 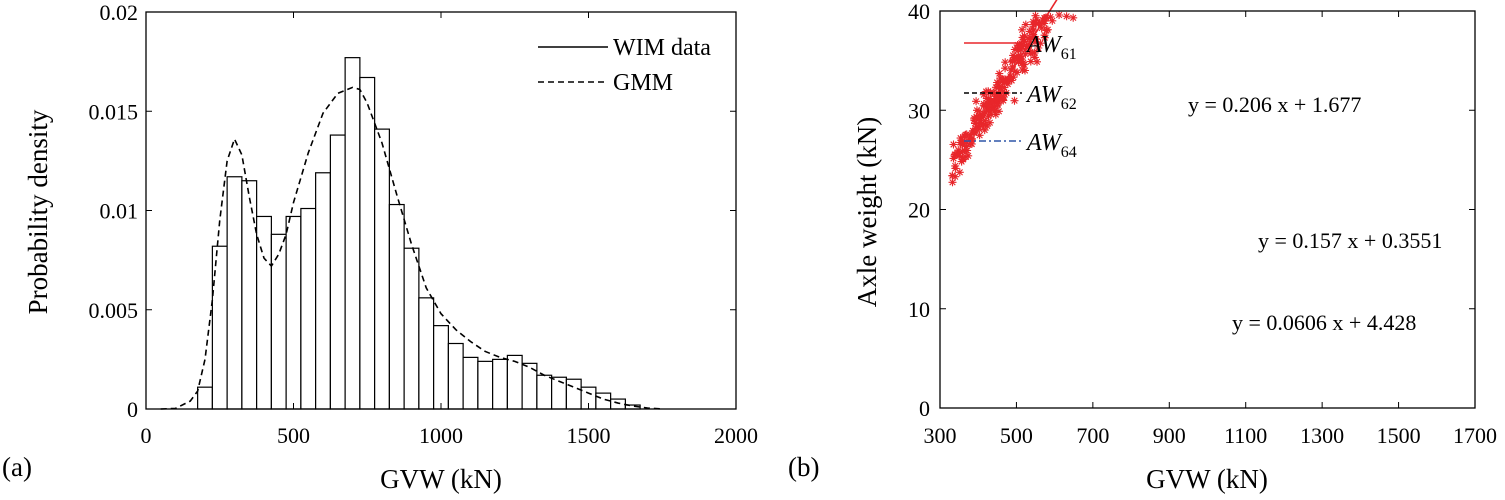 What do you see at coordinates (441, 479) in the screenshot?
I see `histogram-x-label: GVW (kN)` at bounding box center [441, 479].